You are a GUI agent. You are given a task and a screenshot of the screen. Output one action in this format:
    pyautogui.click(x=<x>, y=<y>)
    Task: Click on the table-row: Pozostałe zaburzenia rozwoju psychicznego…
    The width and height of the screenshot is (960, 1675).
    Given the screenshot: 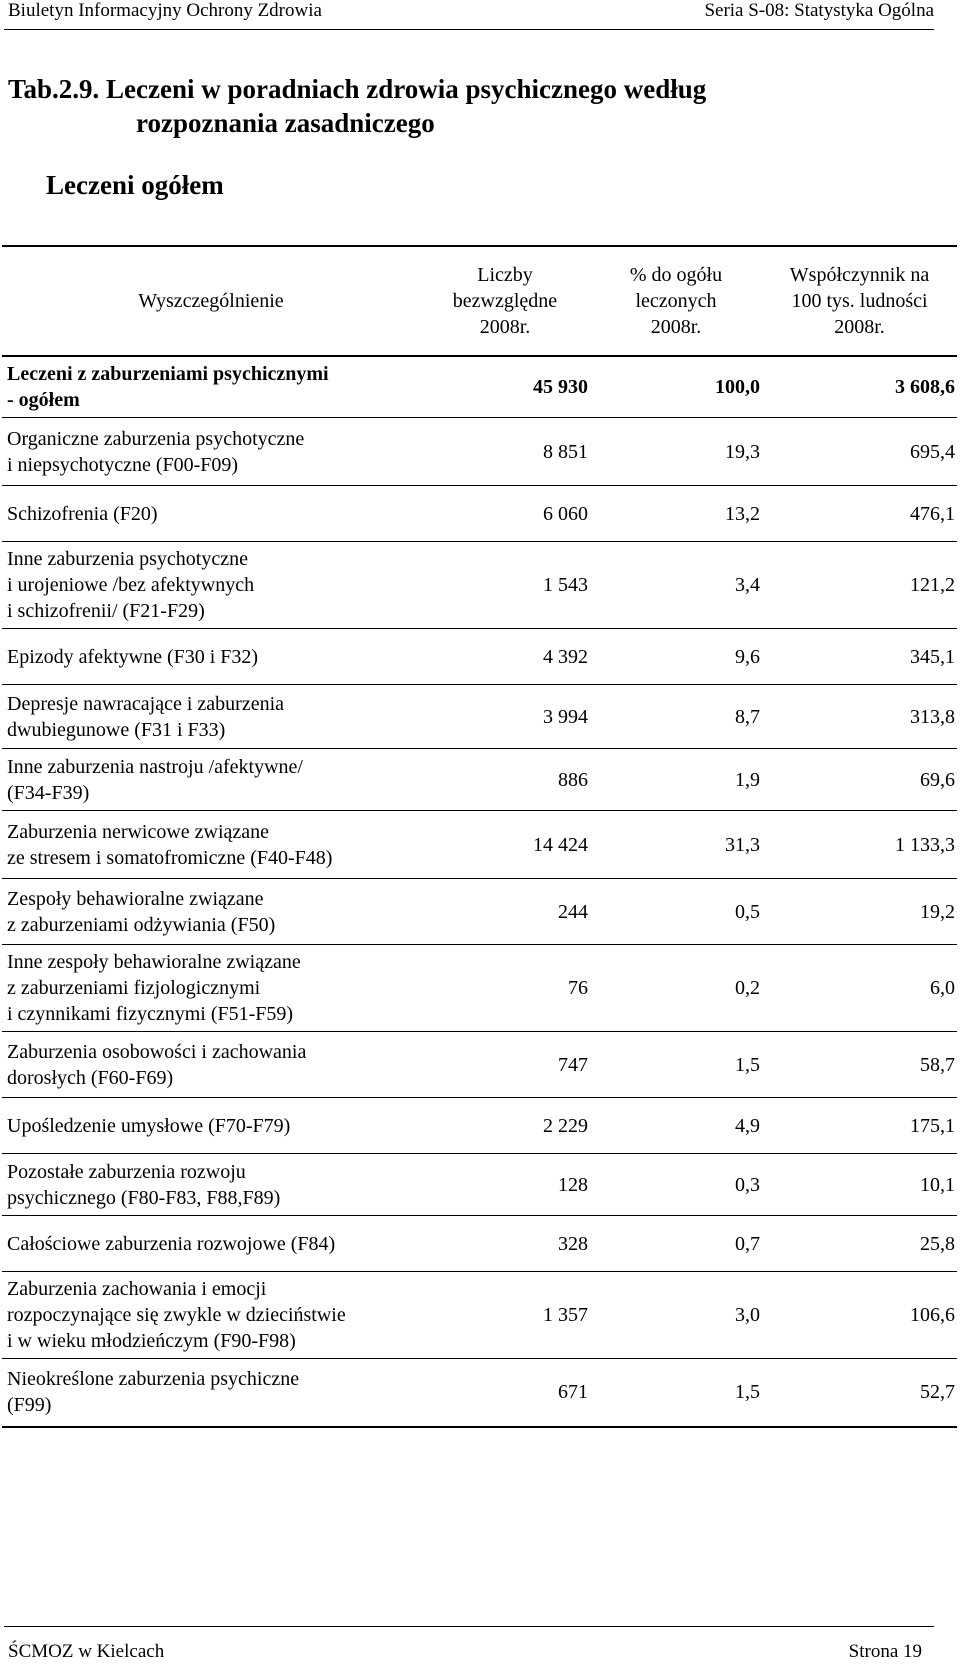 What is the action you would take?
    pyautogui.click(x=479, y=1184)
    